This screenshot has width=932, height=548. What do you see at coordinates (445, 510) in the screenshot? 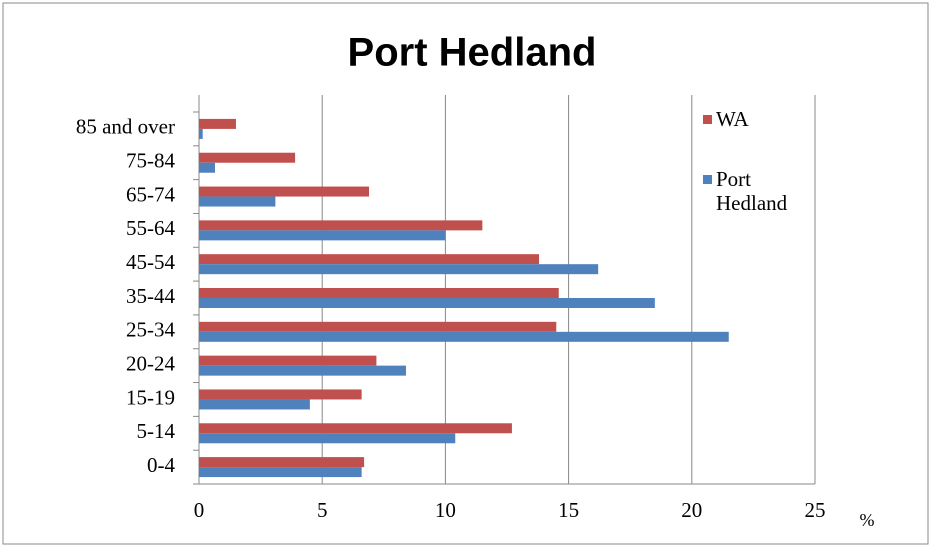
I see `x-tick-label: 10` at bounding box center [445, 510].